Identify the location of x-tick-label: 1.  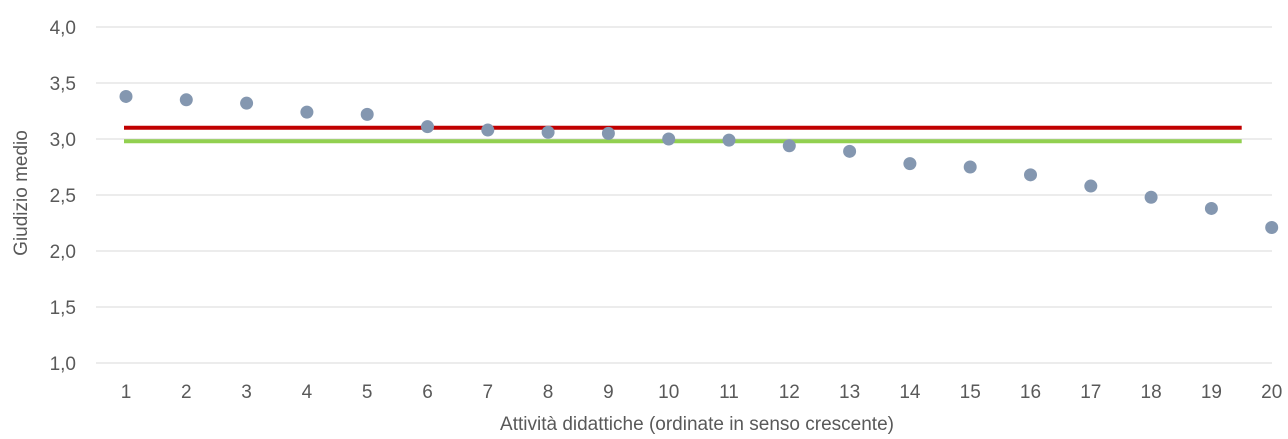
(126, 392).